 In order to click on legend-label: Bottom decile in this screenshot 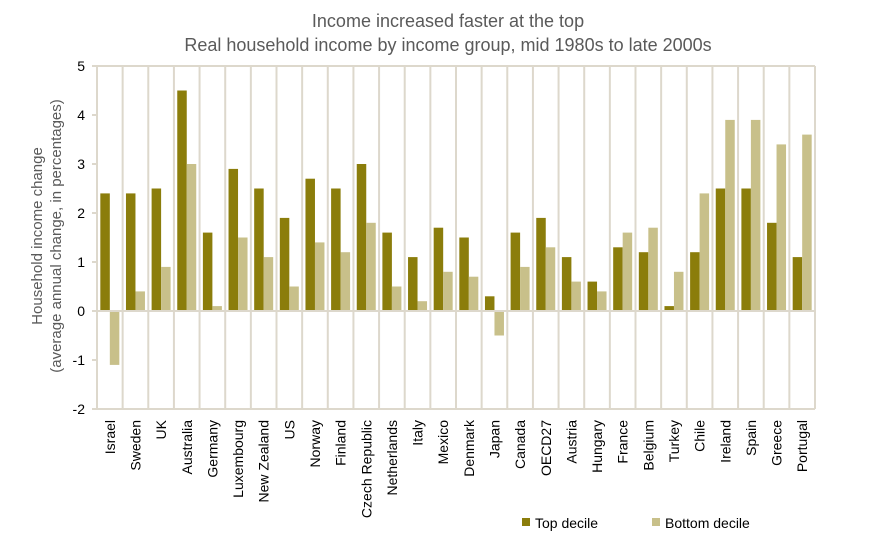, I will do `click(707, 523)`.